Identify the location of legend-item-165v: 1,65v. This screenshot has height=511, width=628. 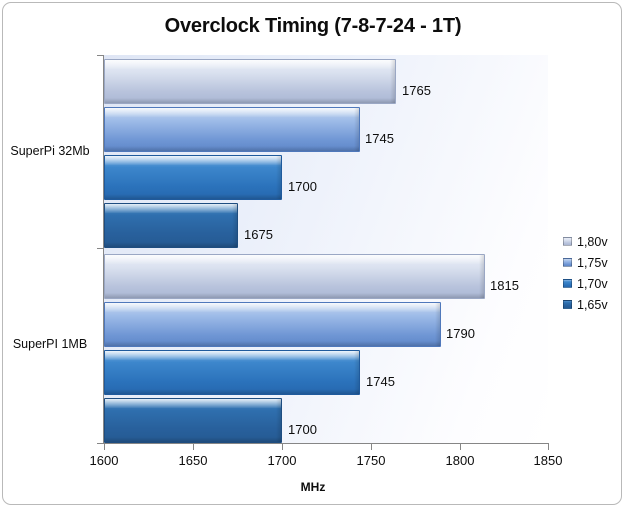
(592, 304).